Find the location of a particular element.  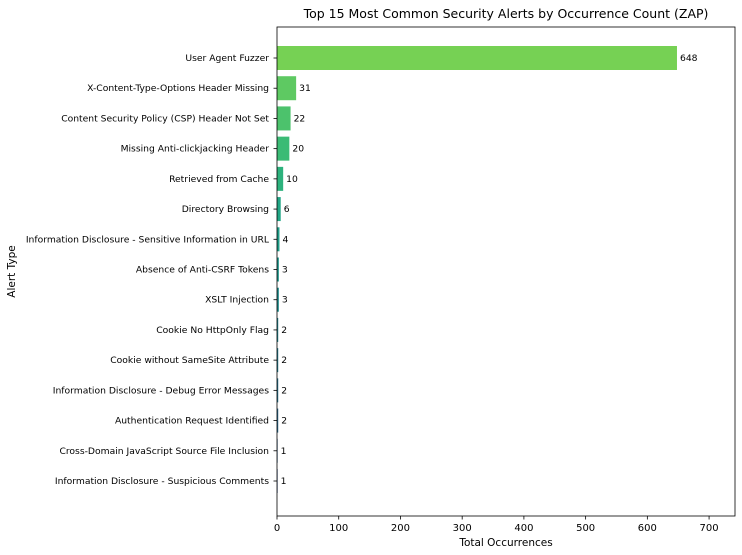

x-tick-label: 0 is located at coordinates (277, 528).